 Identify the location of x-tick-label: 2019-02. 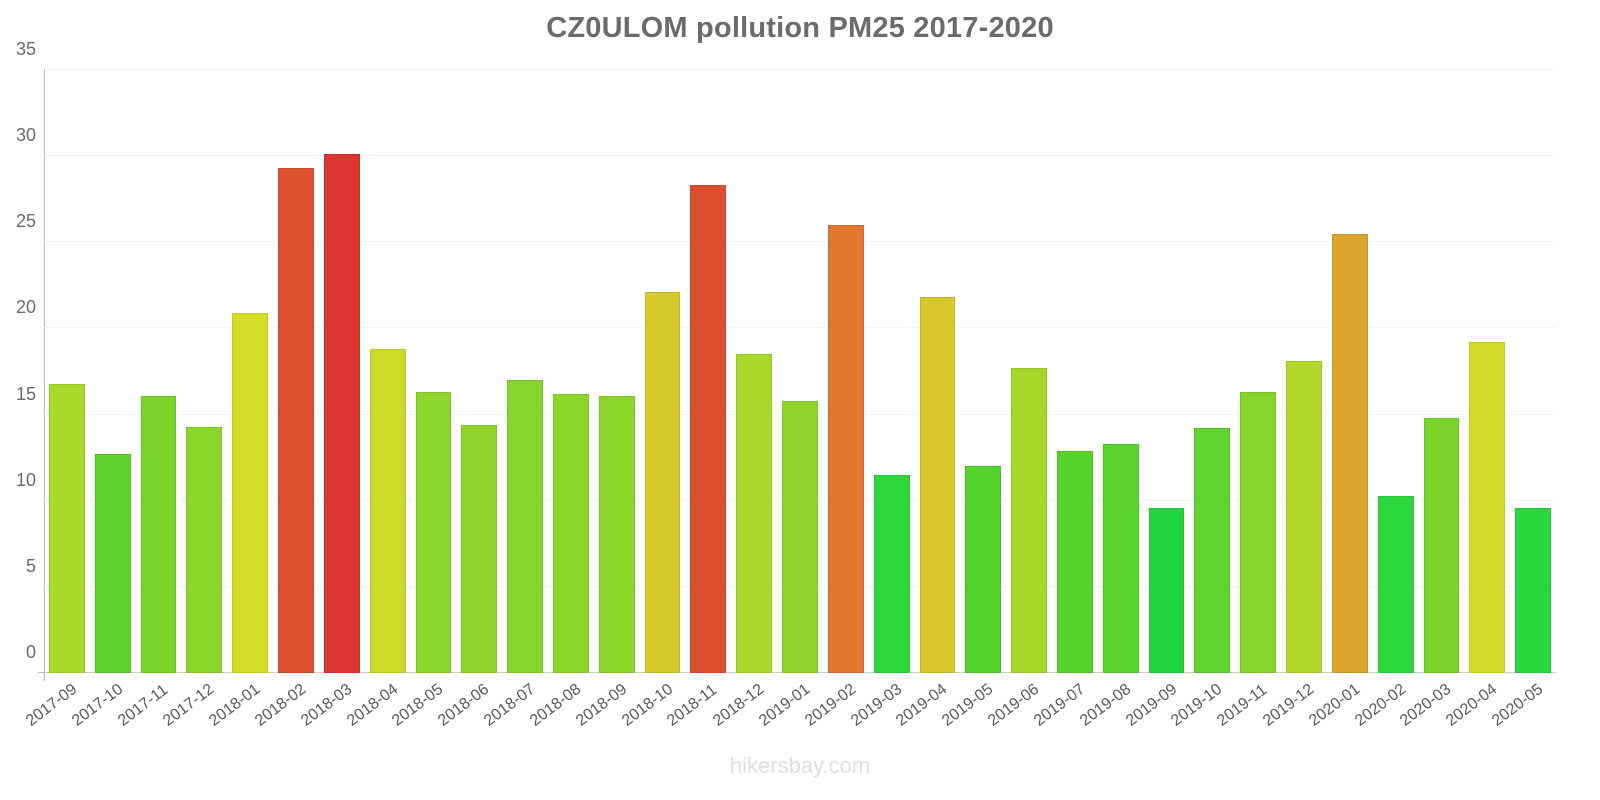
(830, 705).